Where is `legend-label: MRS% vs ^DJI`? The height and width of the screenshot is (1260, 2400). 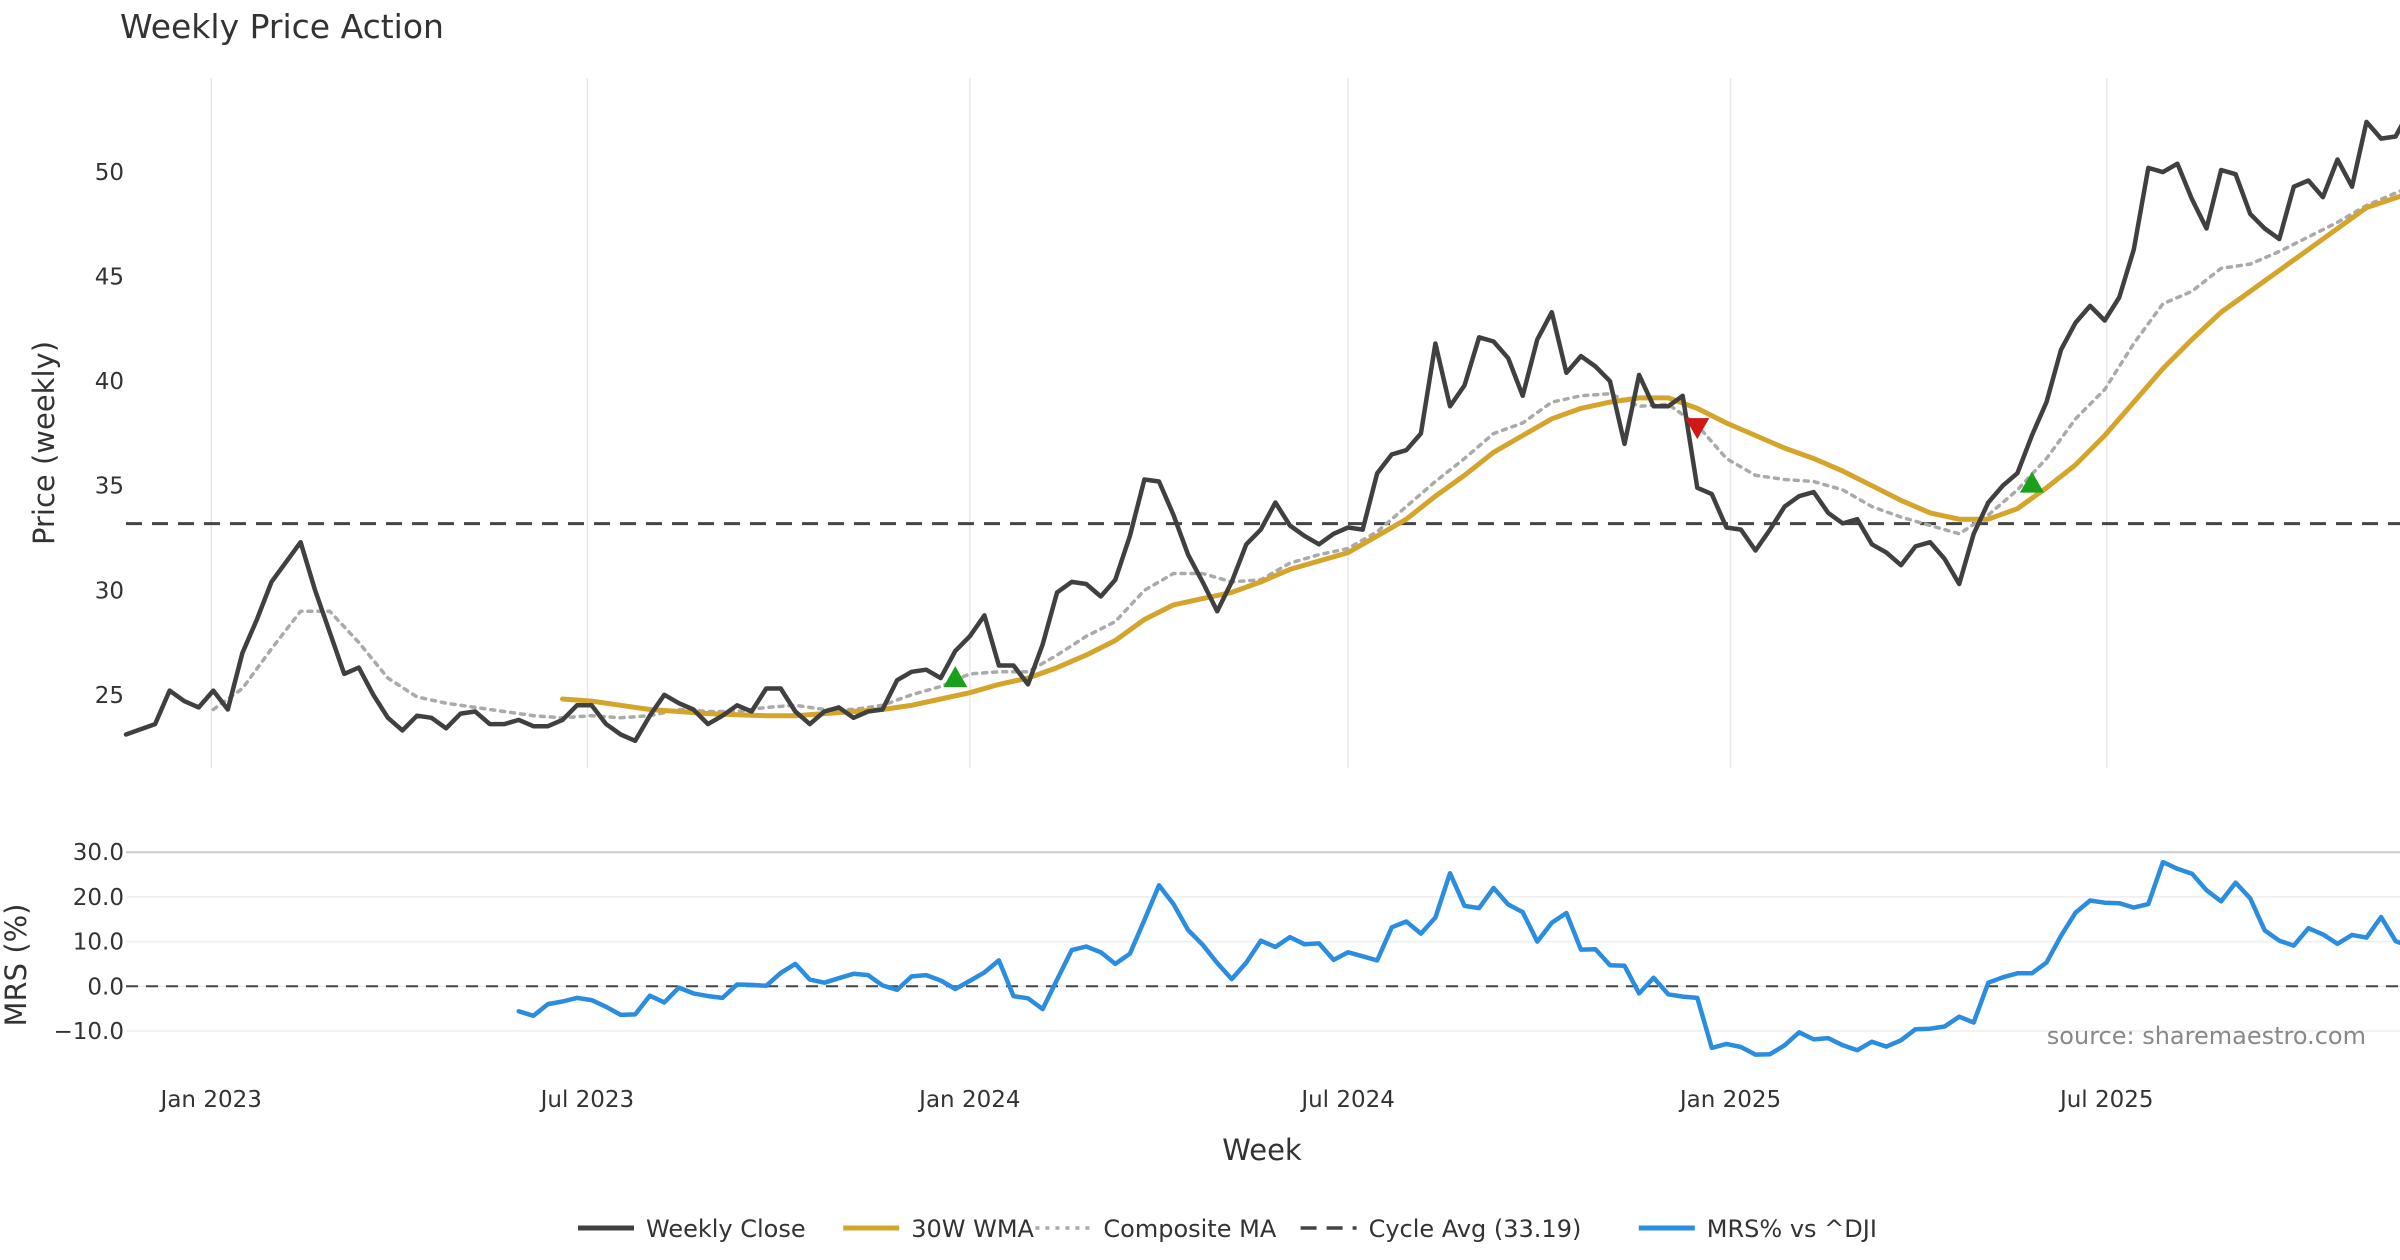 legend-label: MRS% vs ^DJI is located at coordinates (1792, 1229).